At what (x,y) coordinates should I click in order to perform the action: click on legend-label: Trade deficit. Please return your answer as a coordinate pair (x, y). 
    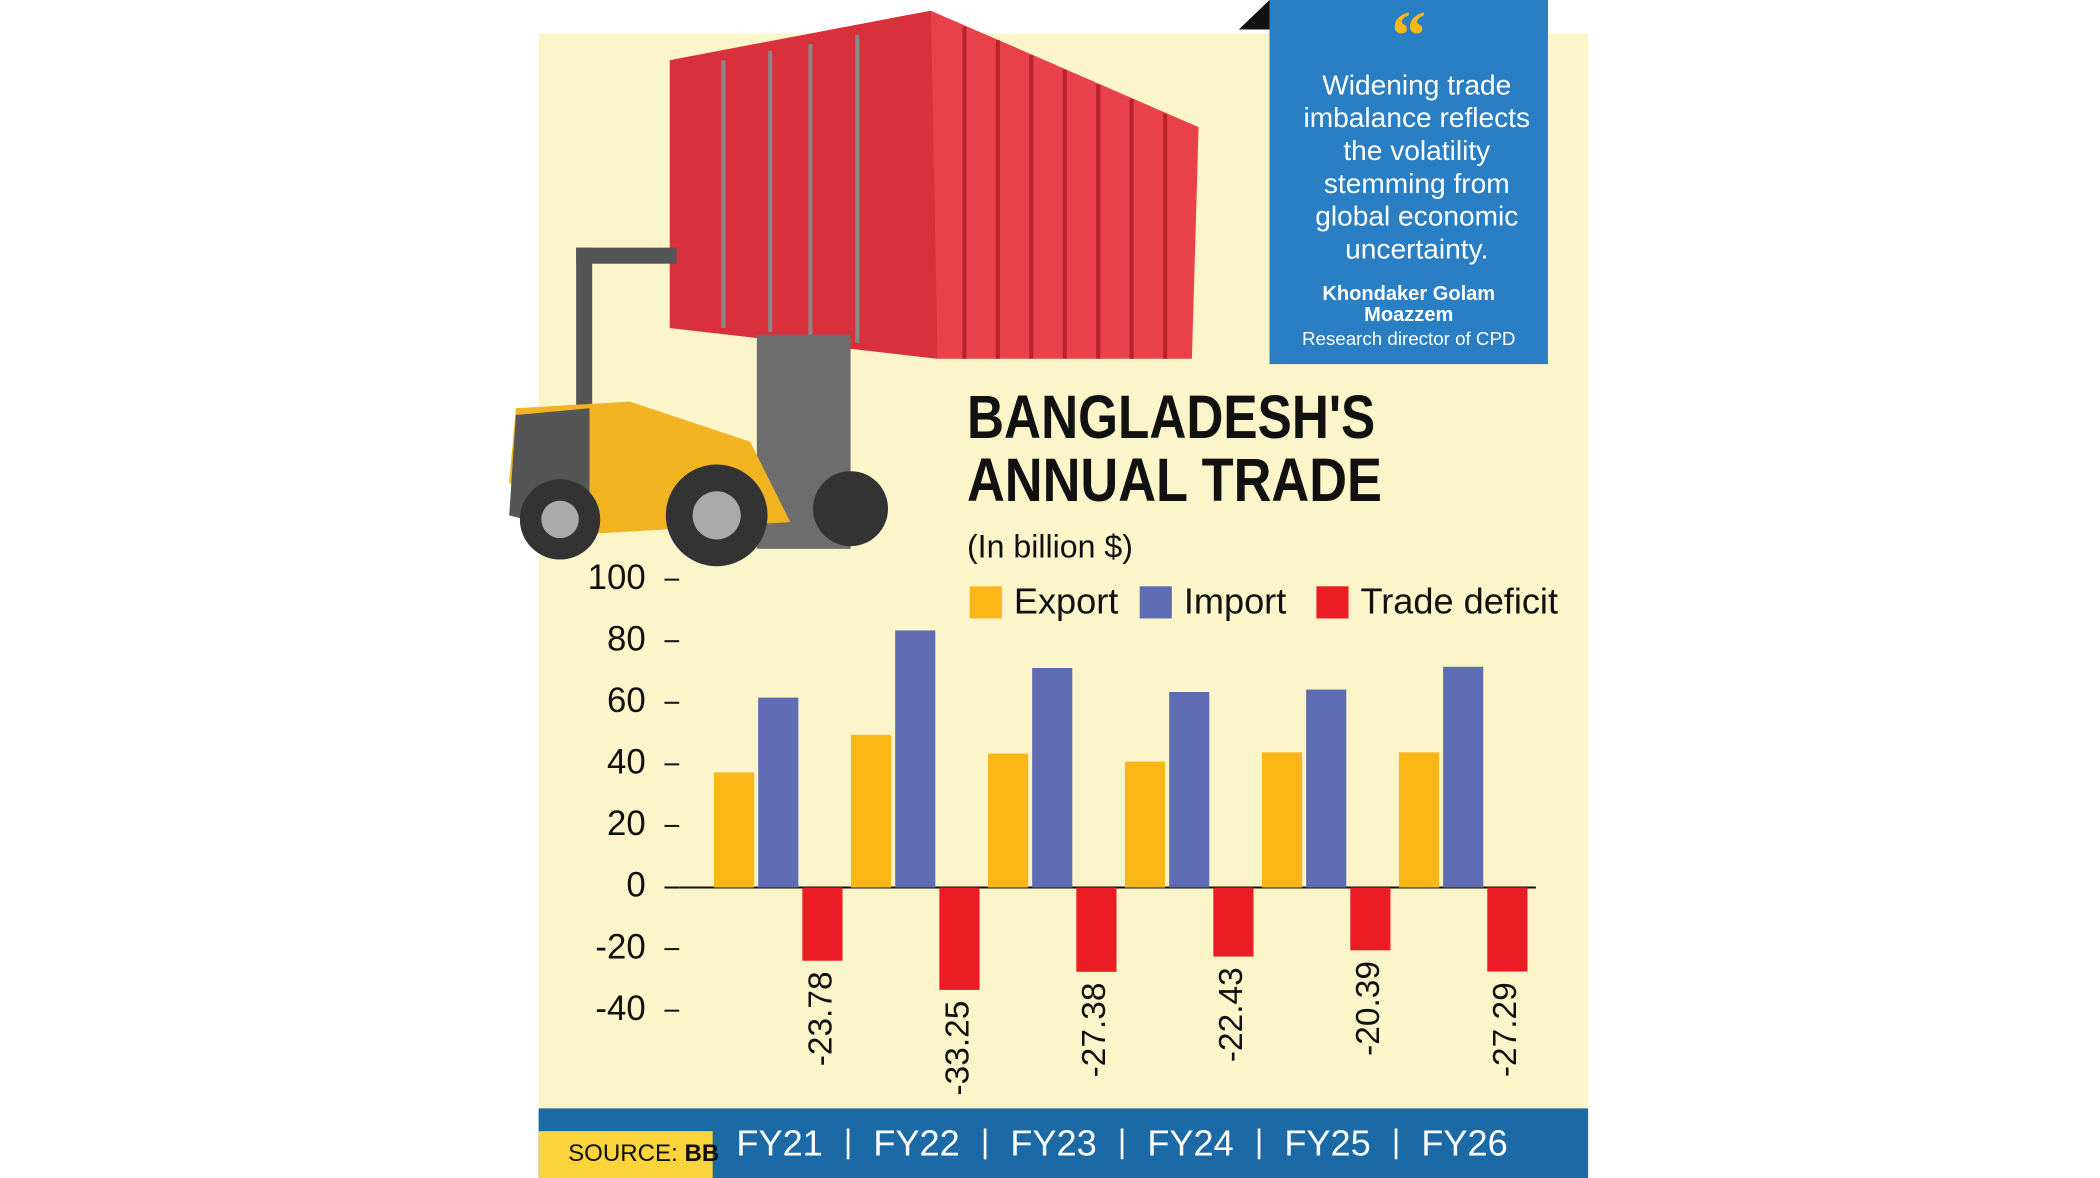
    Looking at the image, I should click on (1459, 600).